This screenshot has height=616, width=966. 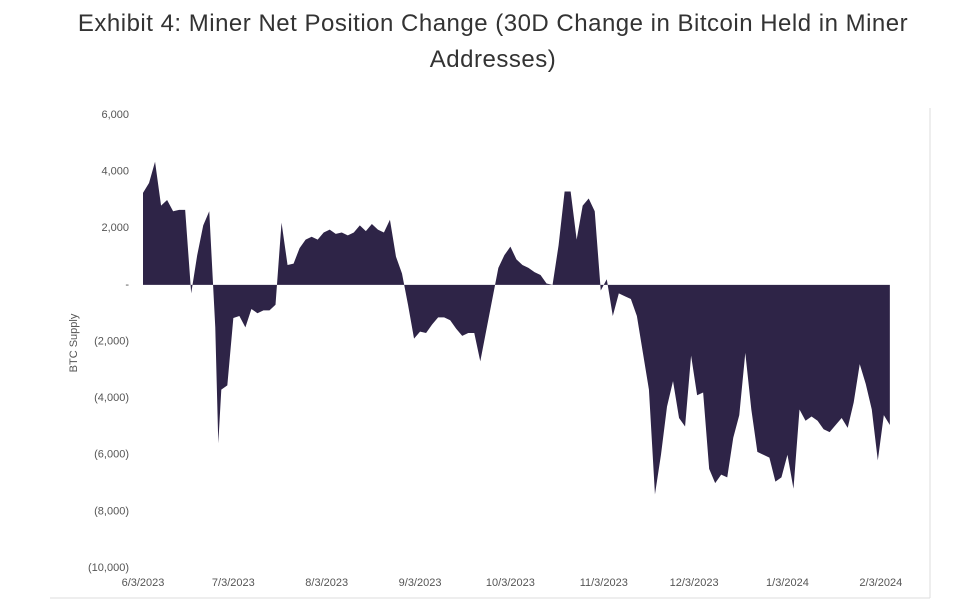 I want to click on y-tick-label: 2,000, so click(x=115, y=228).